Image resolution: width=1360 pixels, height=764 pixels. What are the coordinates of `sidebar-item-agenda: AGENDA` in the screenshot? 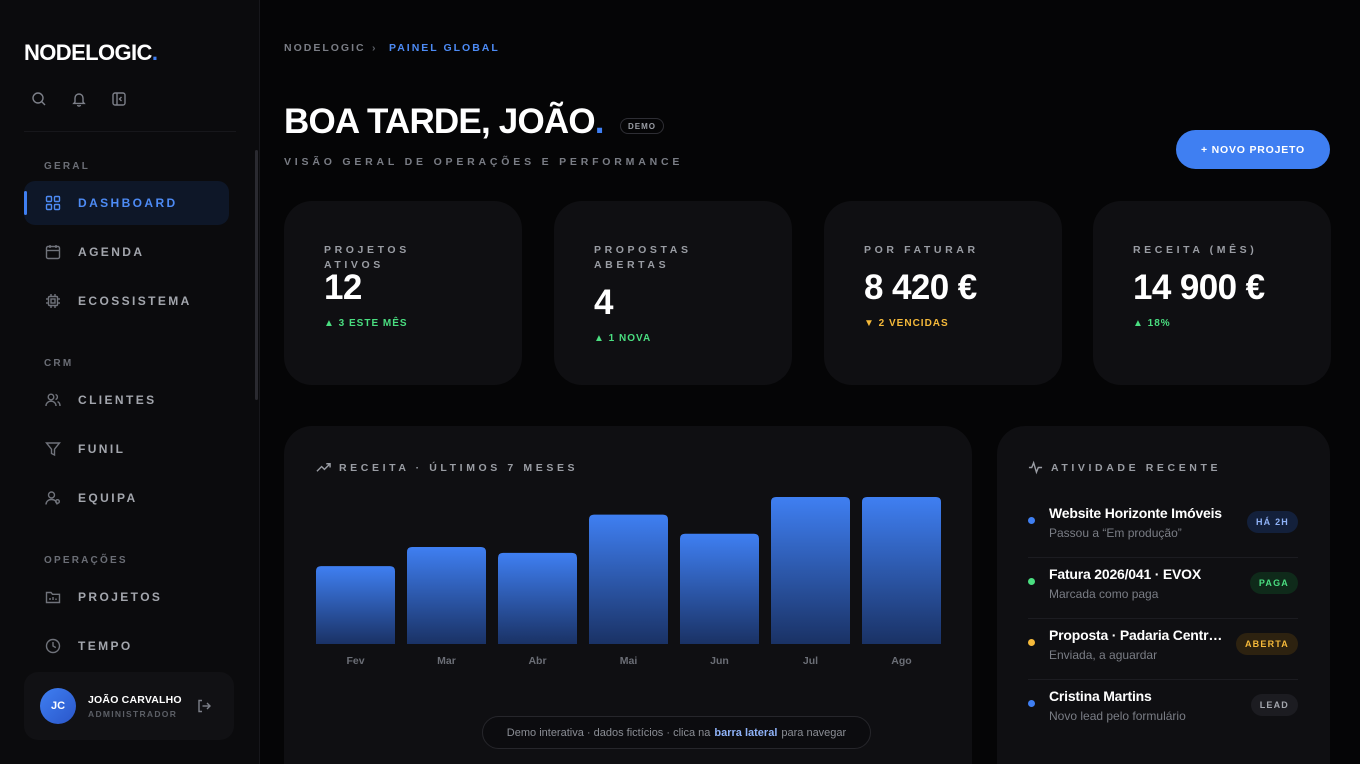 It's located at (126, 252).